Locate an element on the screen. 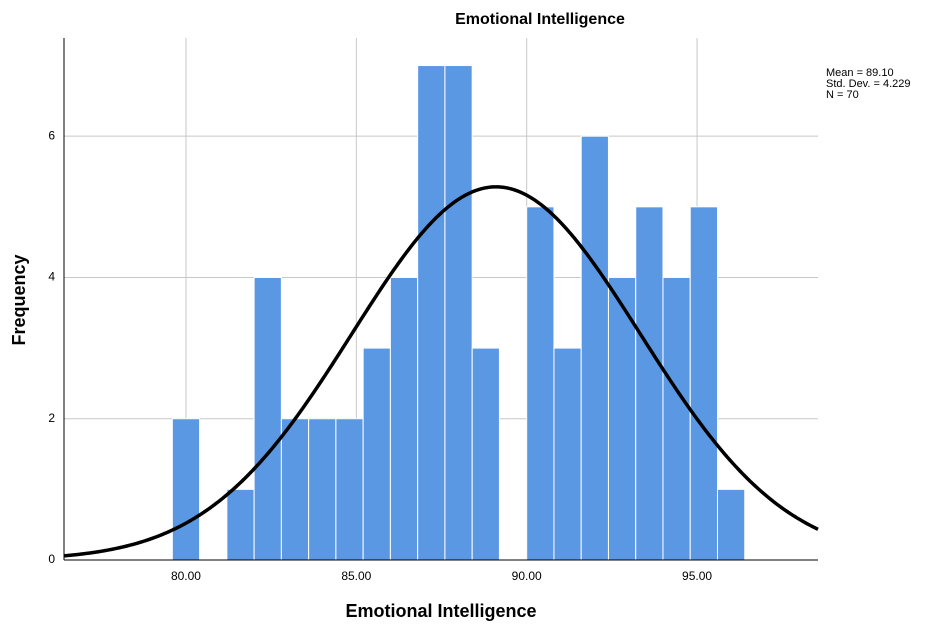 This screenshot has height=628, width=939. x-tick-label: 90.00 is located at coordinates (527, 576).